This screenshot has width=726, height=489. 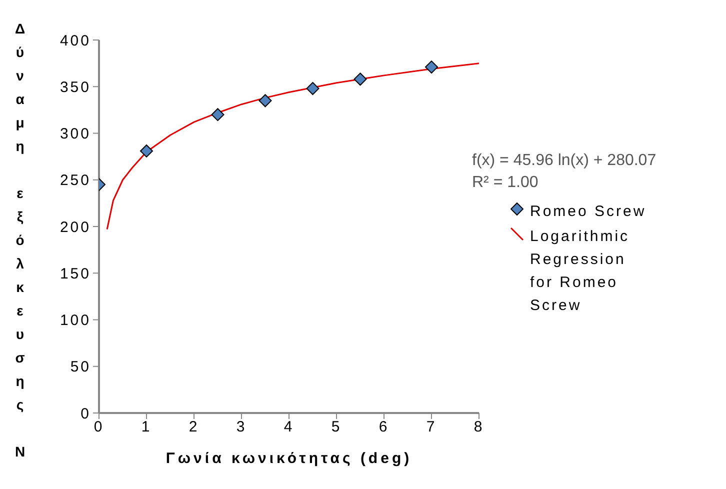 I want to click on legend-label: Romeo Screw, so click(x=589, y=212).